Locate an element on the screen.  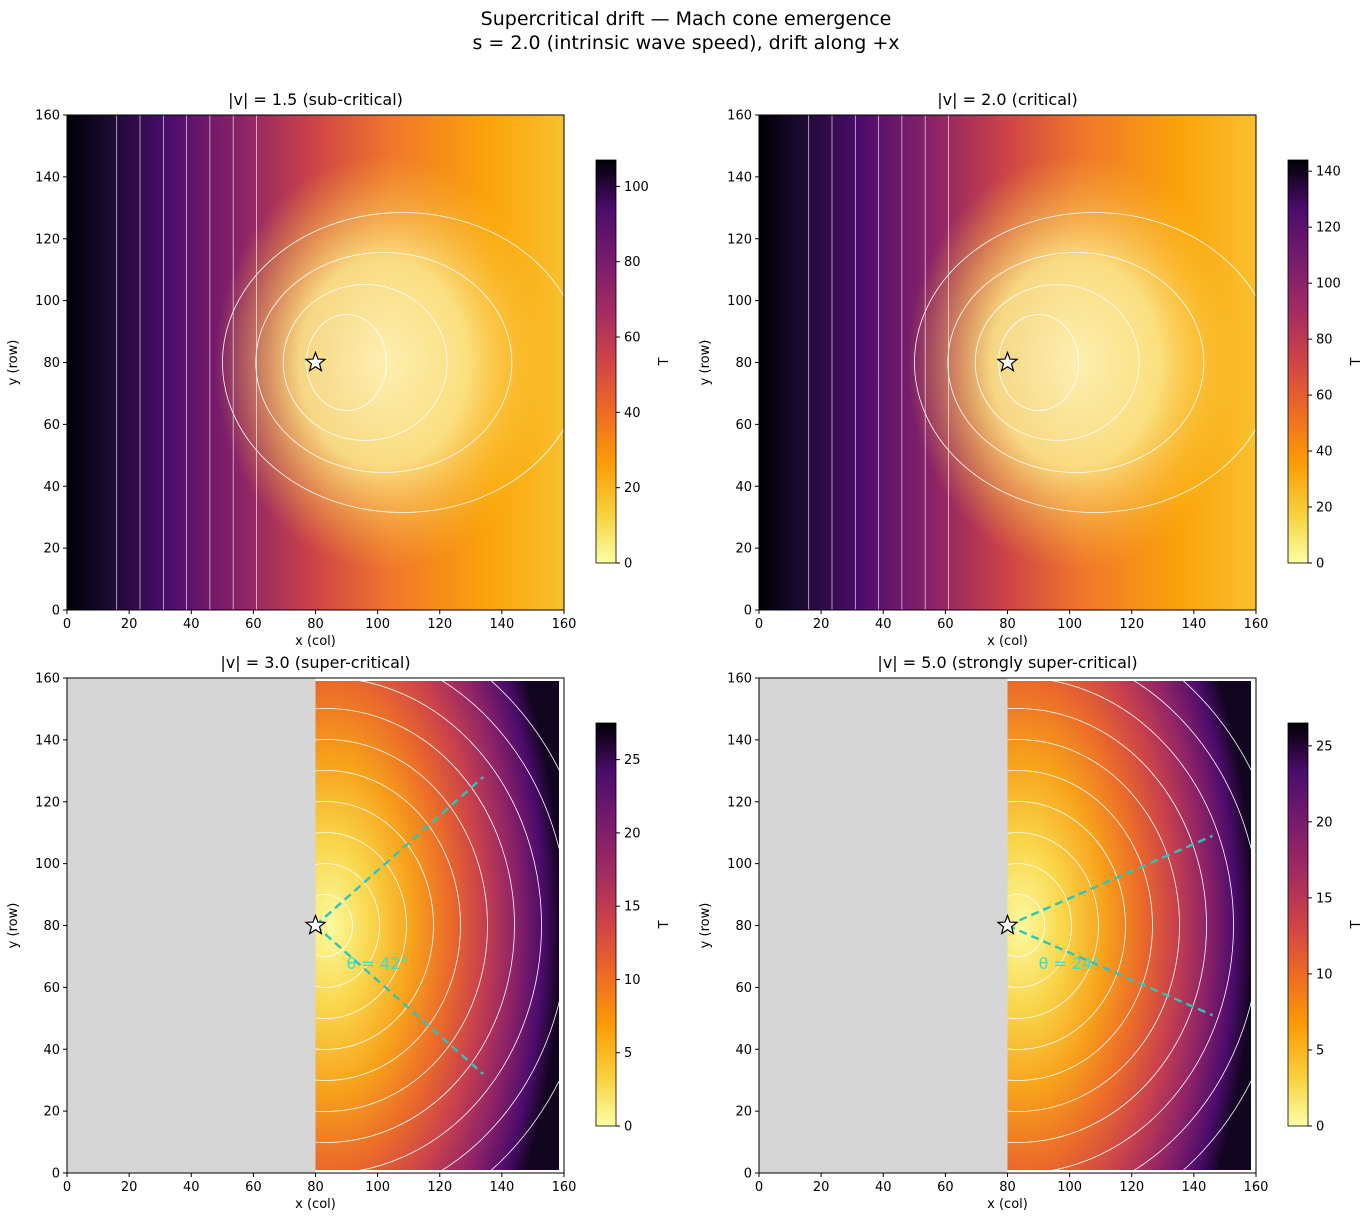
panel-title: |v| = 1.5 (sub-critical) is located at coordinates (315, 99).